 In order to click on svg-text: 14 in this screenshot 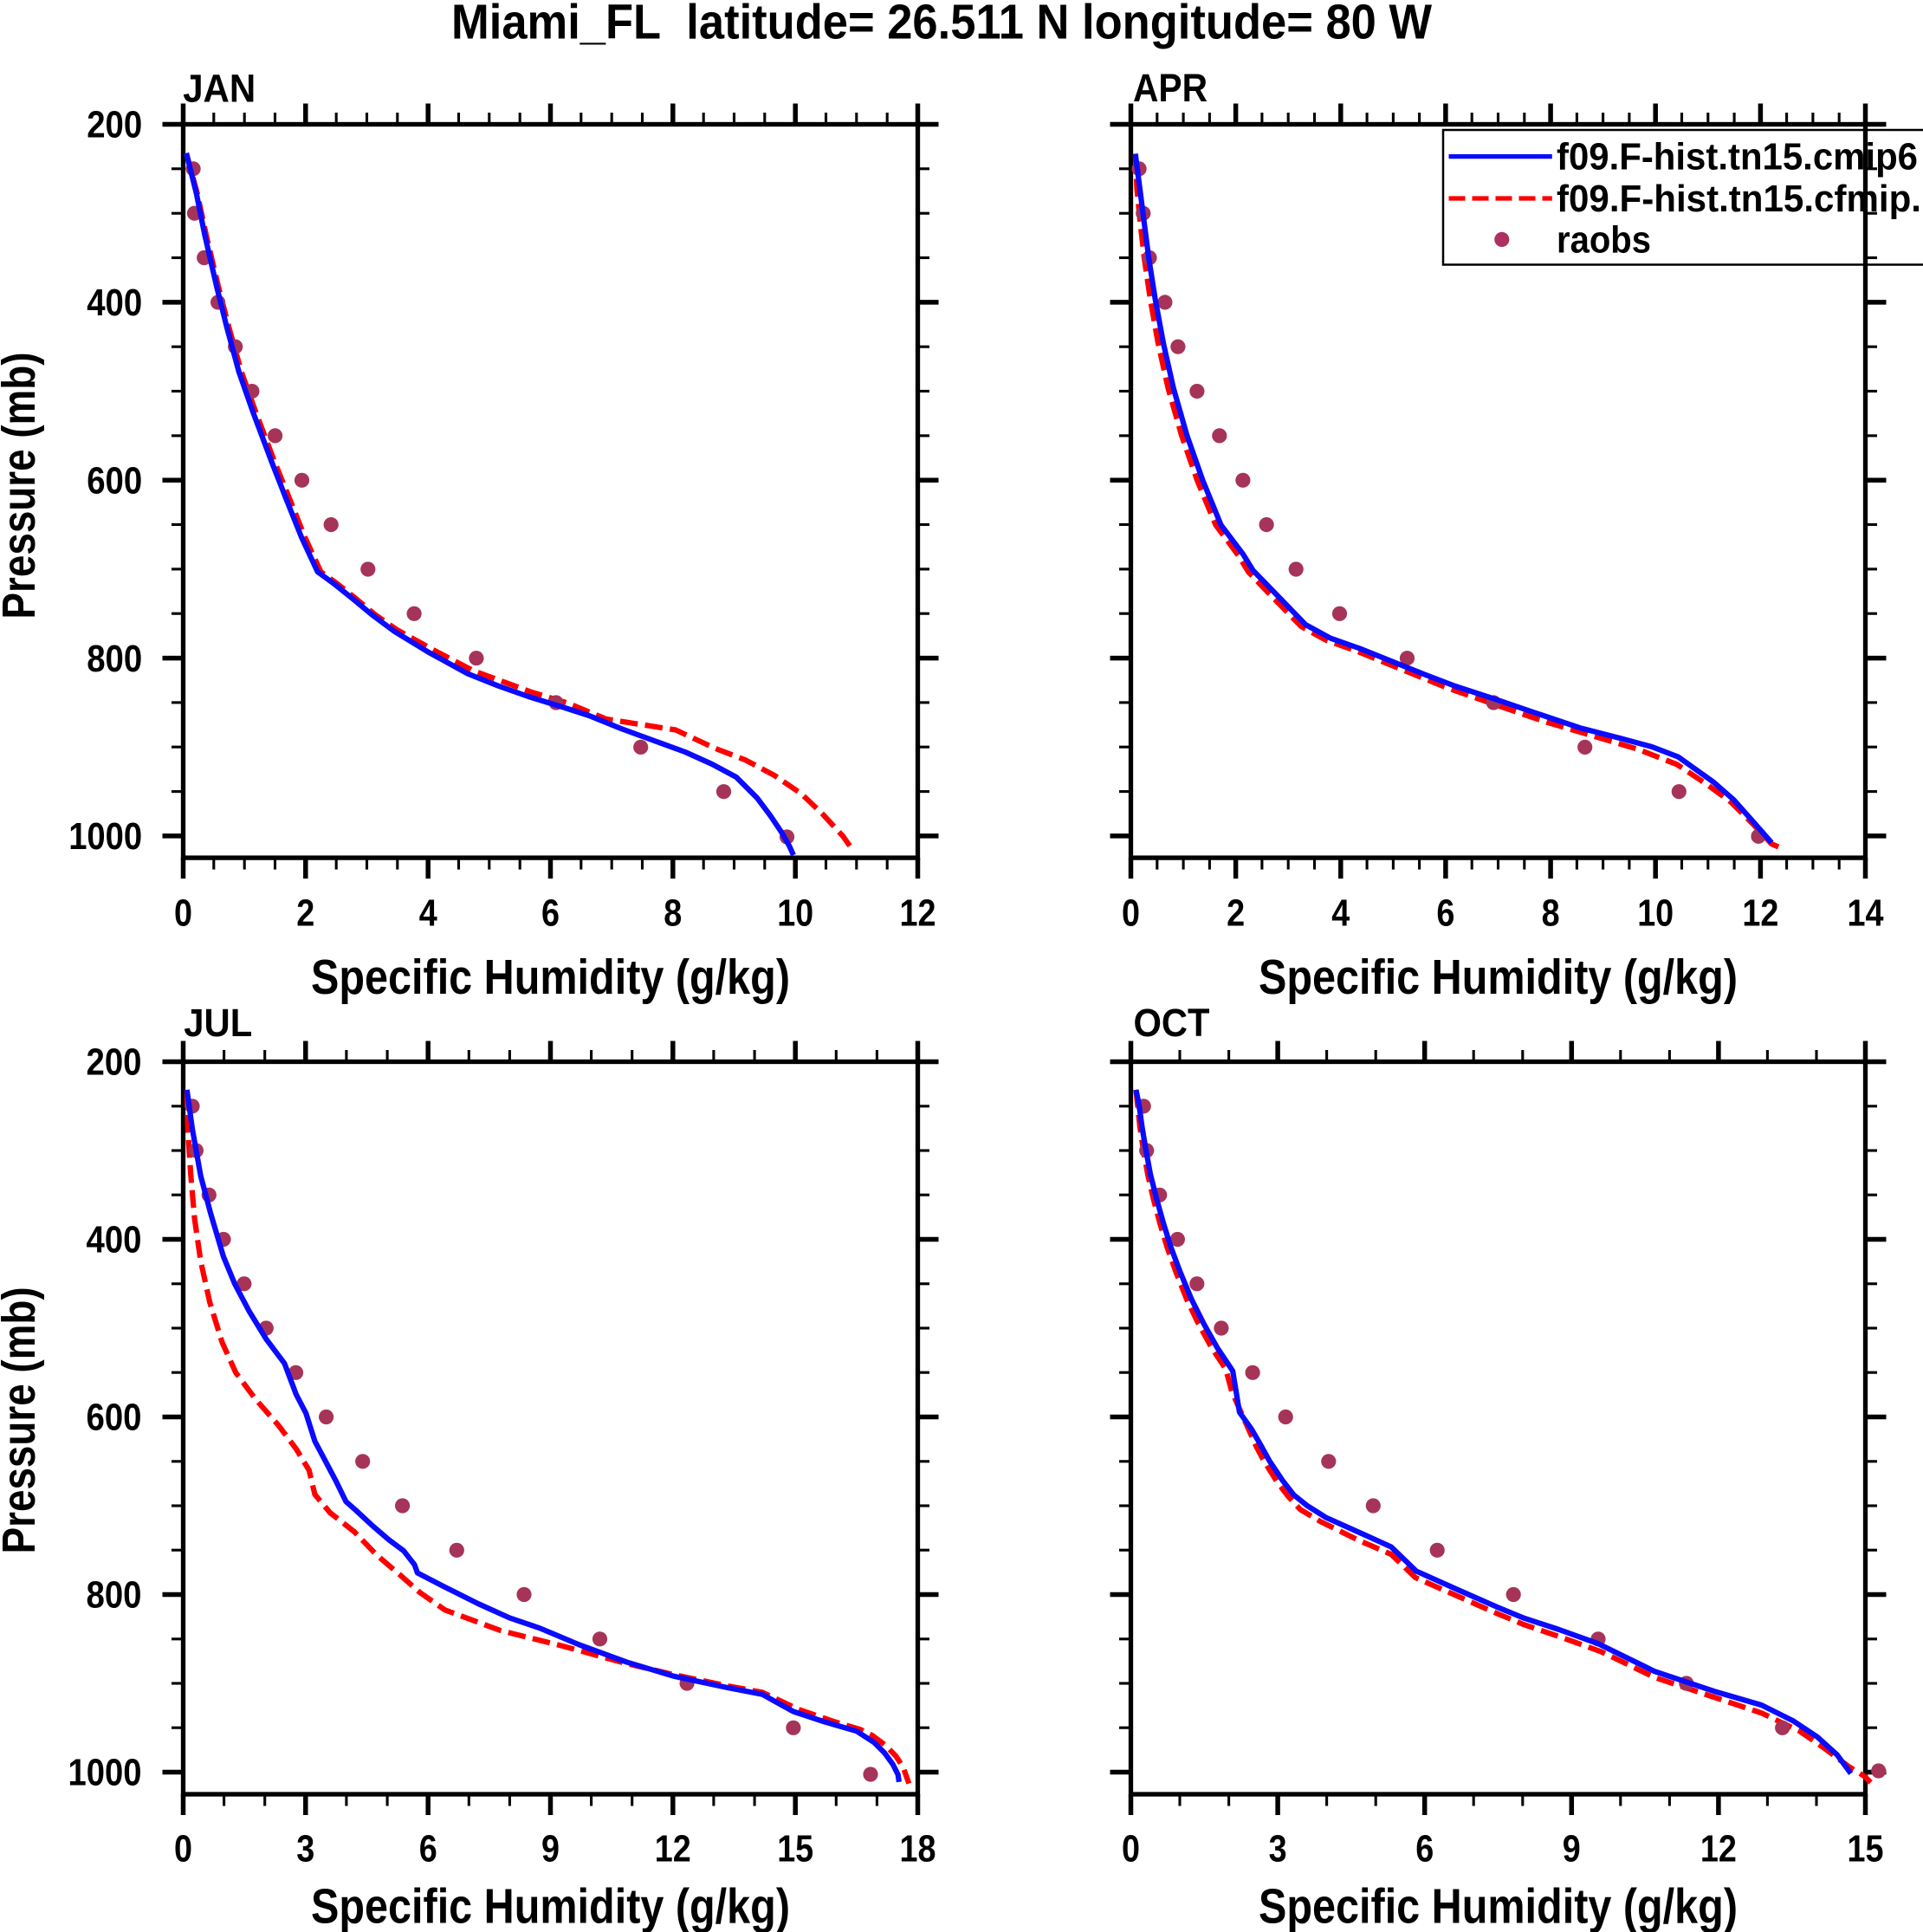, I will do `click(1866, 913)`.